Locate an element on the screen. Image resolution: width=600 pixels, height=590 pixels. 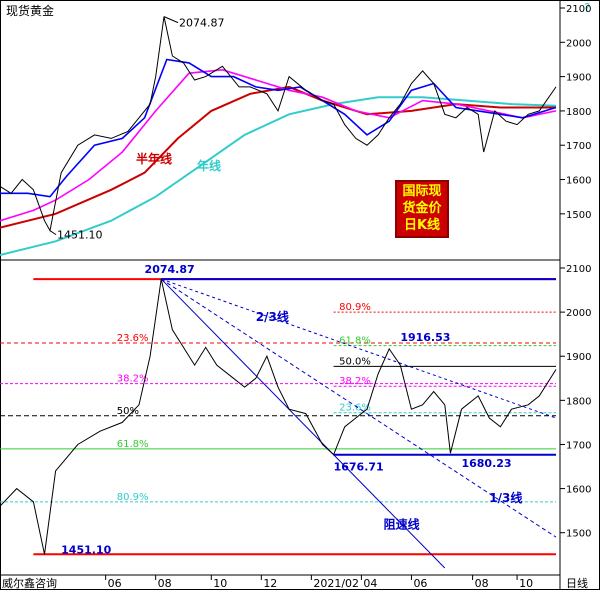
stamp-line-2: 货金价 is located at coordinates (422, 208).